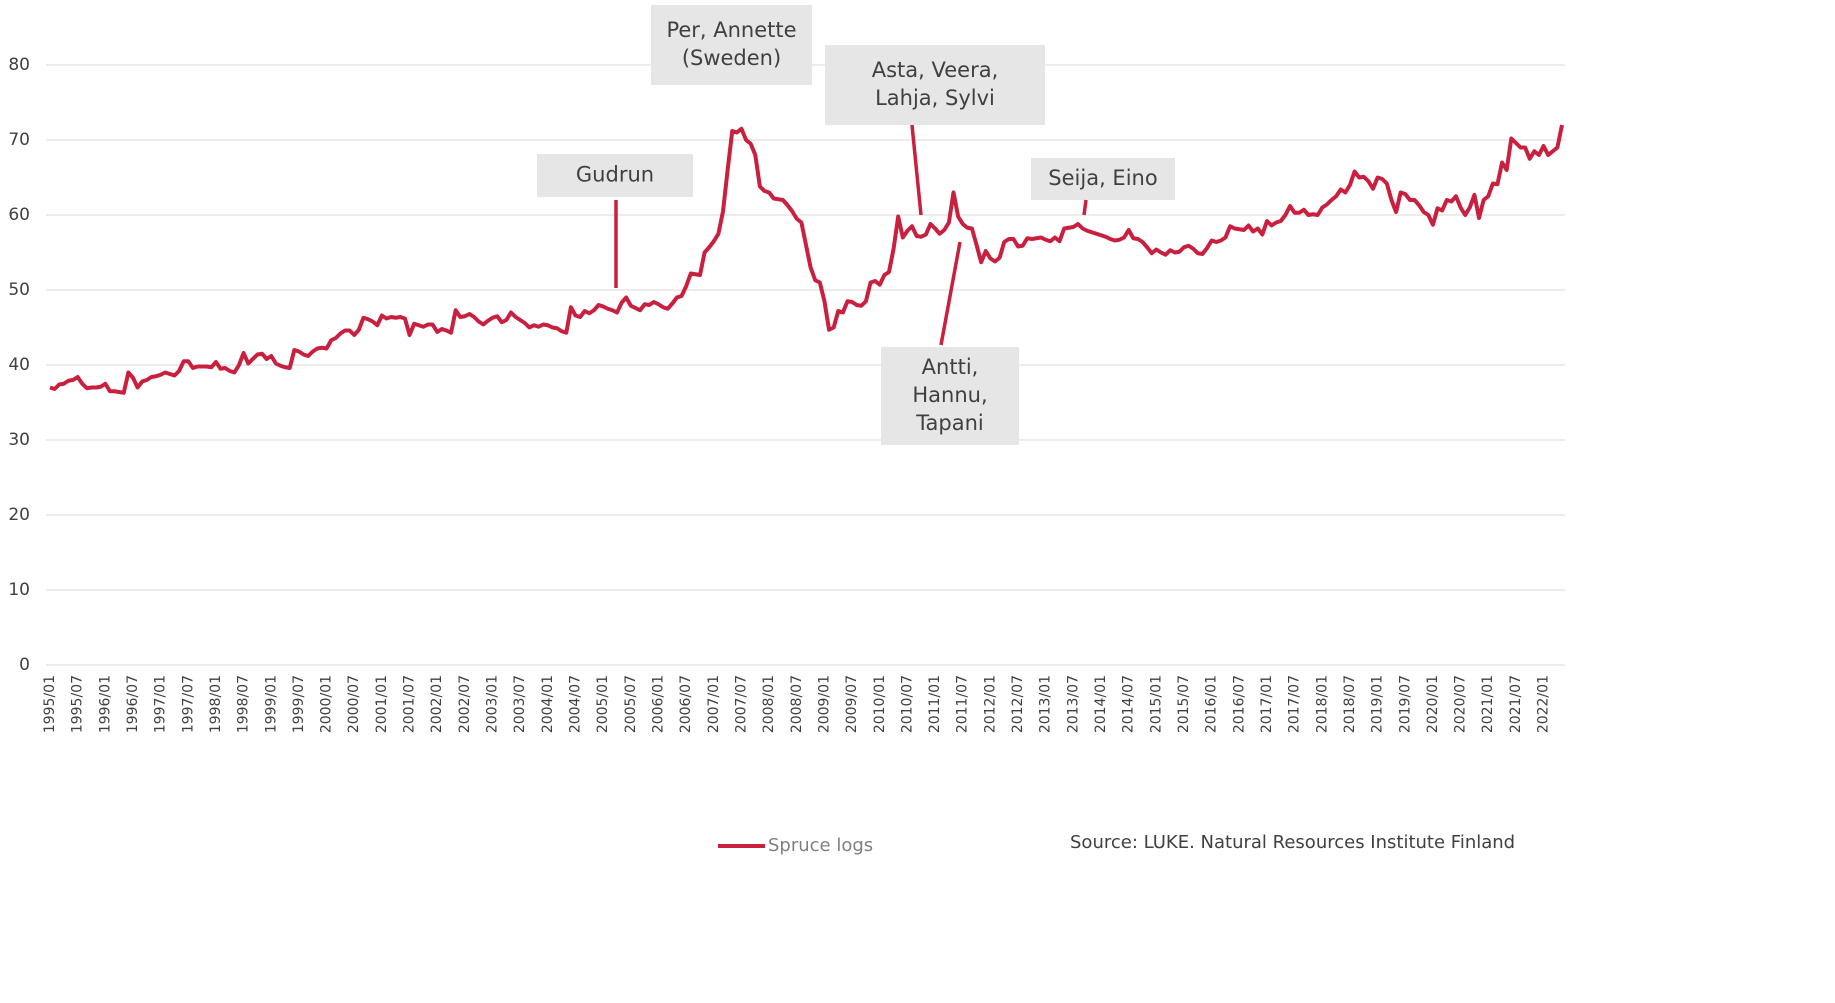  What do you see at coordinates (935, 70) in the screenshot?
I see `annotation-text: Asta, Veera,` at bounding box center [935, 70].